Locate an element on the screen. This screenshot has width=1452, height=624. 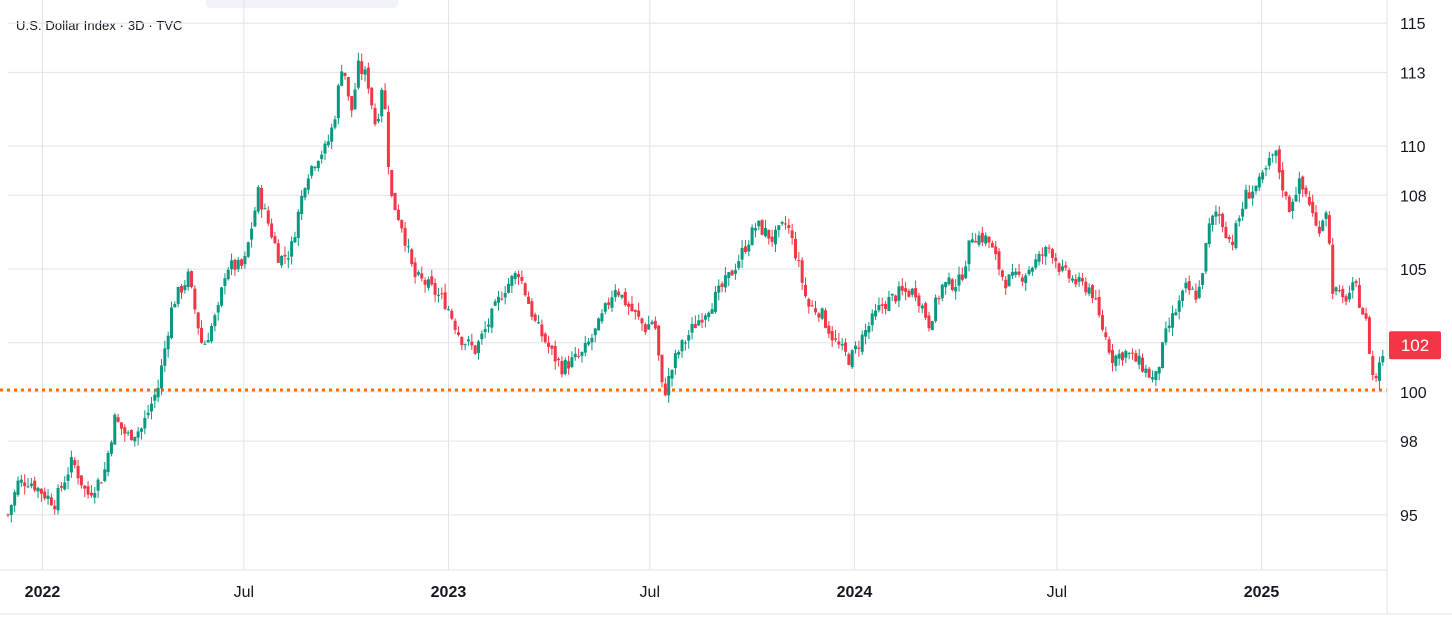
x-tick-label: Jul is located at coordinates (650, 592).